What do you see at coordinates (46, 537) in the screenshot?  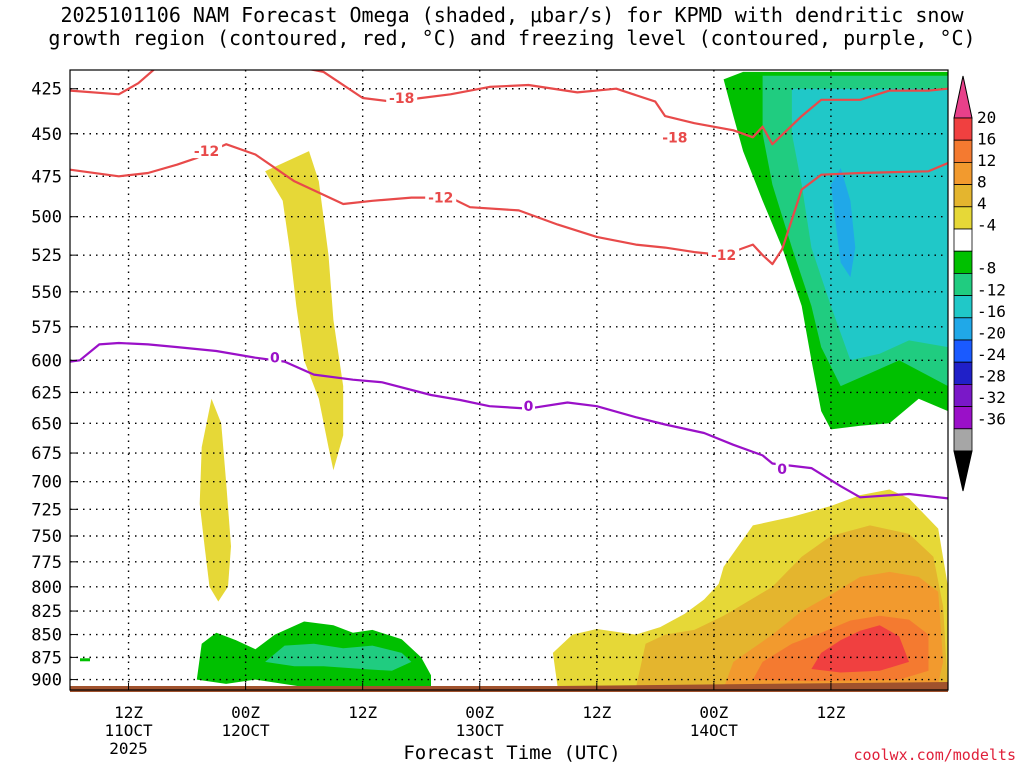 I see `y-tick-label-750: 750` at bounding box center [46, 537].